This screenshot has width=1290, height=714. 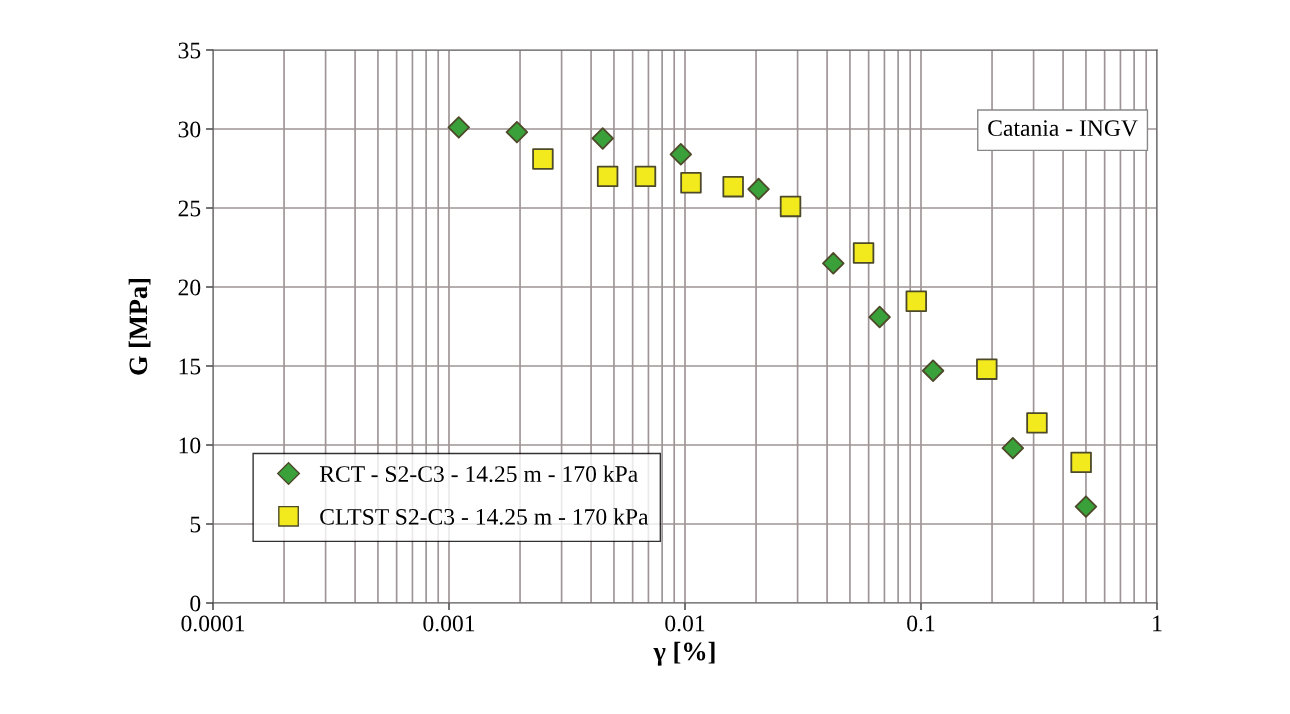 I want to click on y-tick-label: 0, so click(x=195, y=603).